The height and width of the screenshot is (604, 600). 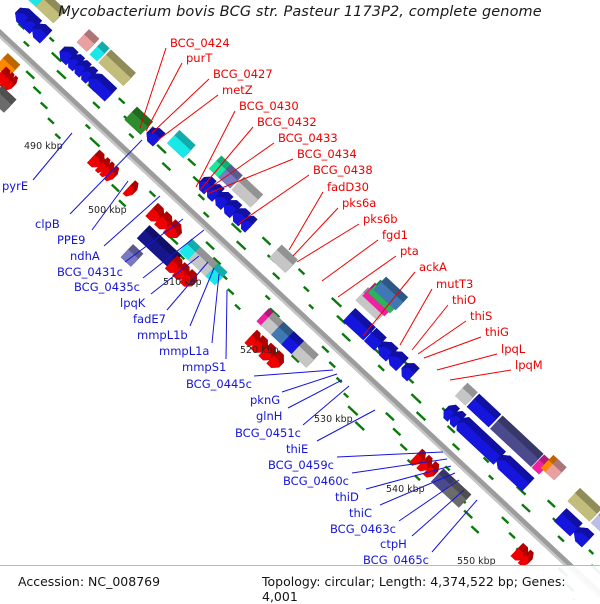 What do you see at coordinates (395, 235) in the screenshot?
I see `gene-label-fgd1: fgd1` at bounding box center [395, 235].